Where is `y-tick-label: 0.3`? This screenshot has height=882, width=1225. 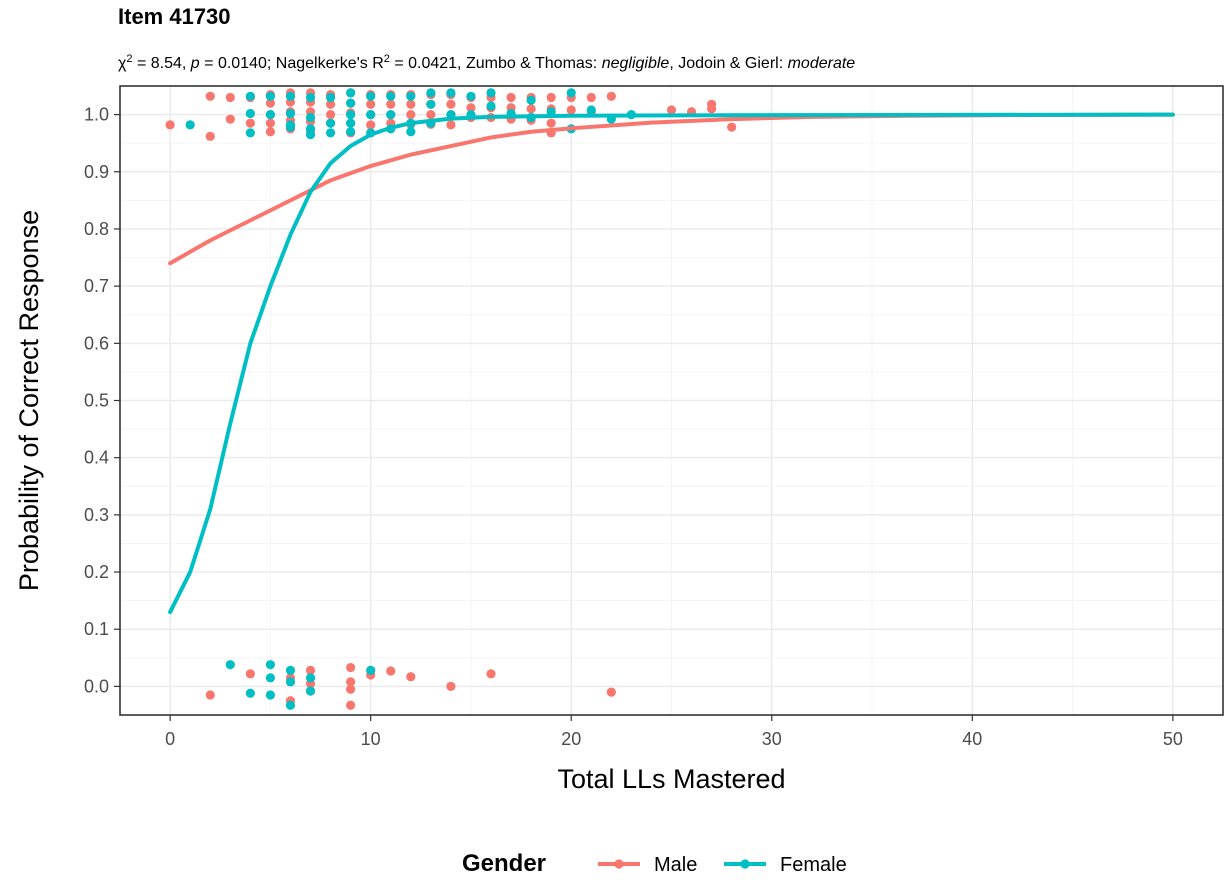 y-tick-label: 0.3 is located at coordinates (96, 515).